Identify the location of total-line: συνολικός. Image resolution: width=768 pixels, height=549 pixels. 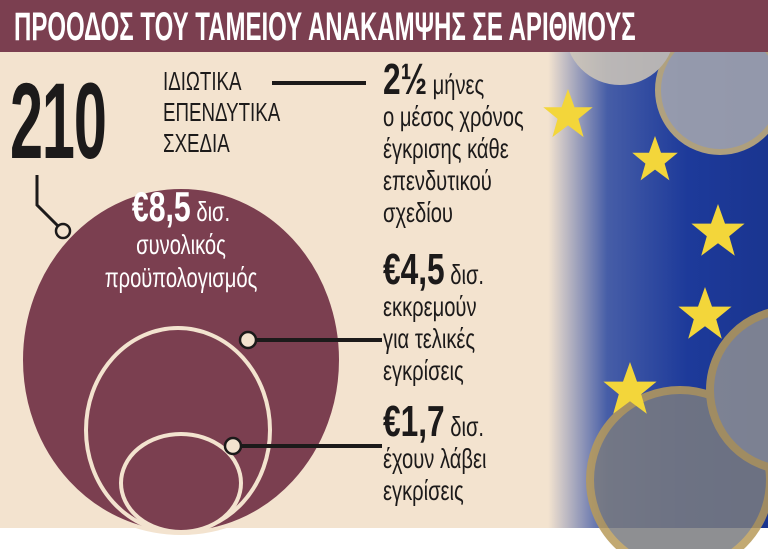
(181, 244).